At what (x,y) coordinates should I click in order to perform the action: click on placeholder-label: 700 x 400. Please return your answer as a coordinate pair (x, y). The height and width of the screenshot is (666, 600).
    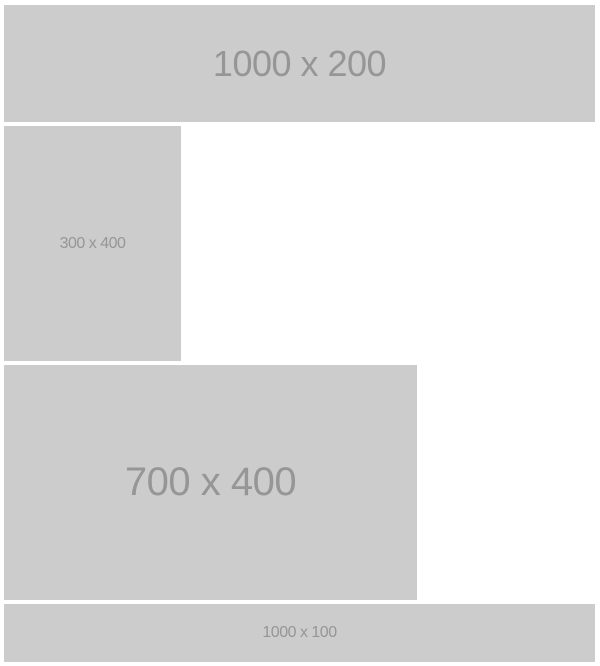
    Looking at the image, I should click on (210, 482).